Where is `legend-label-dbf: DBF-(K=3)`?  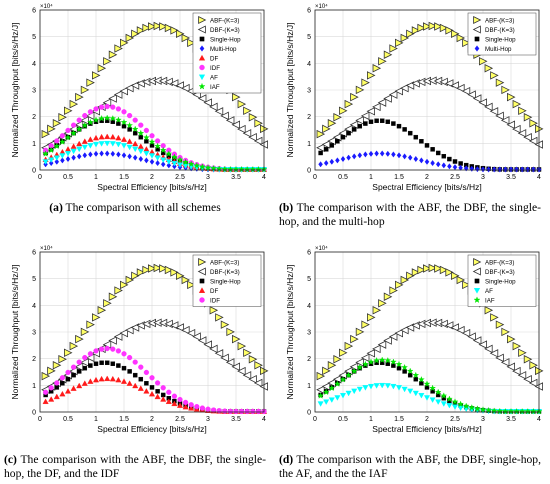 legend-label-dbf: DBF-(K=3) is located at coordinates (225, 30).